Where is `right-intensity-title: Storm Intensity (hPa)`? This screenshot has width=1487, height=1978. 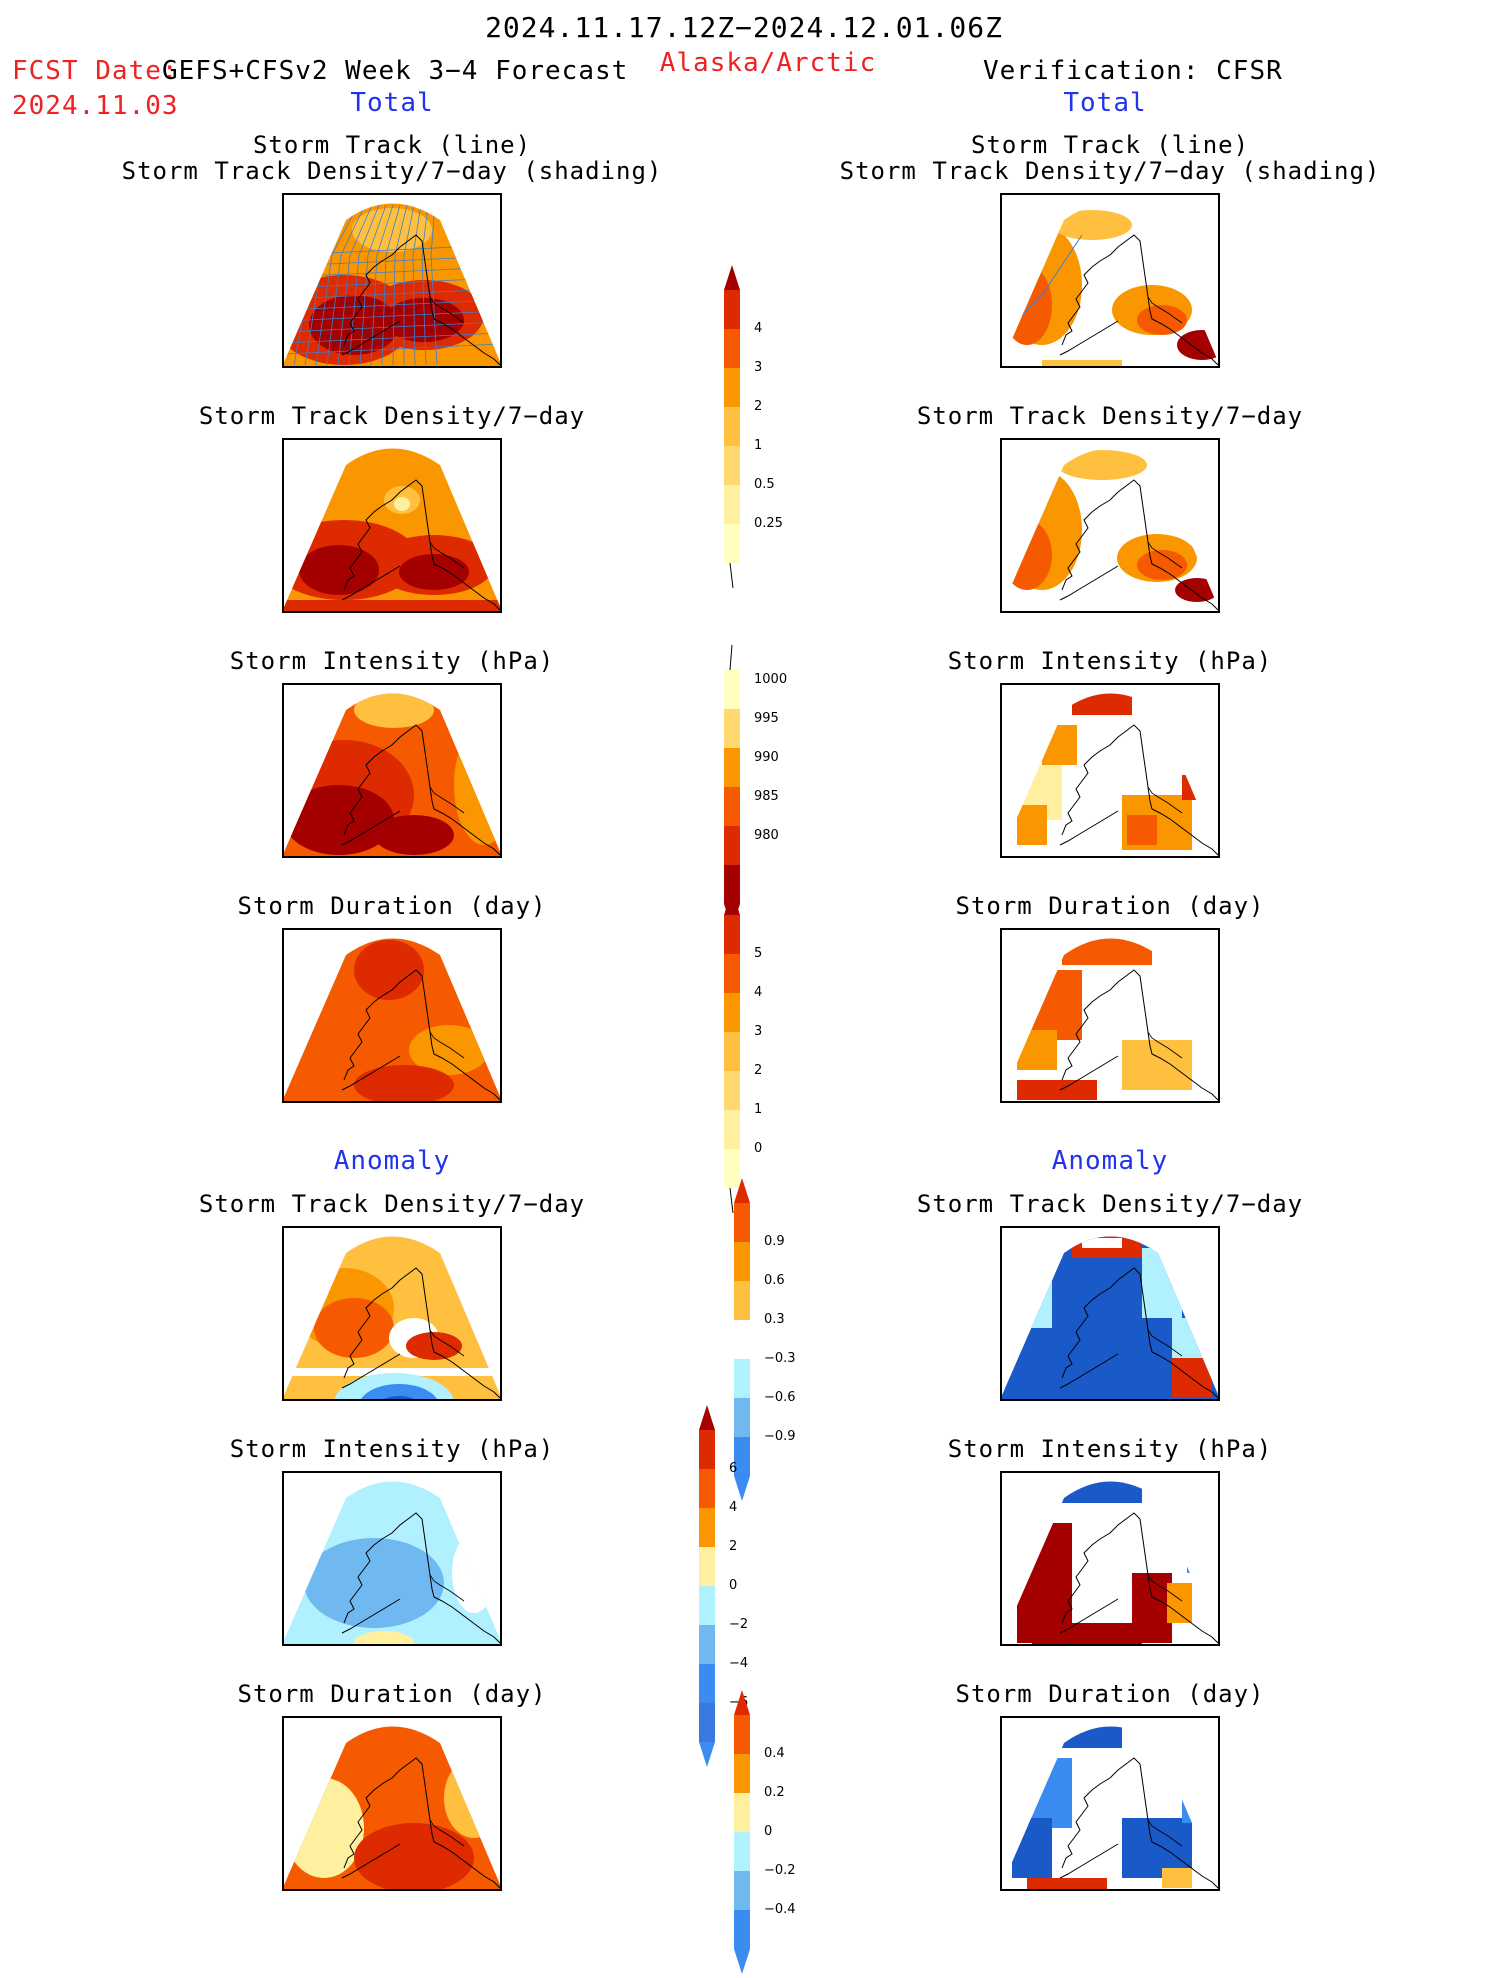 right-intensity-title: Storm Intensity (hPa) is located at coordinates (1110, 661).